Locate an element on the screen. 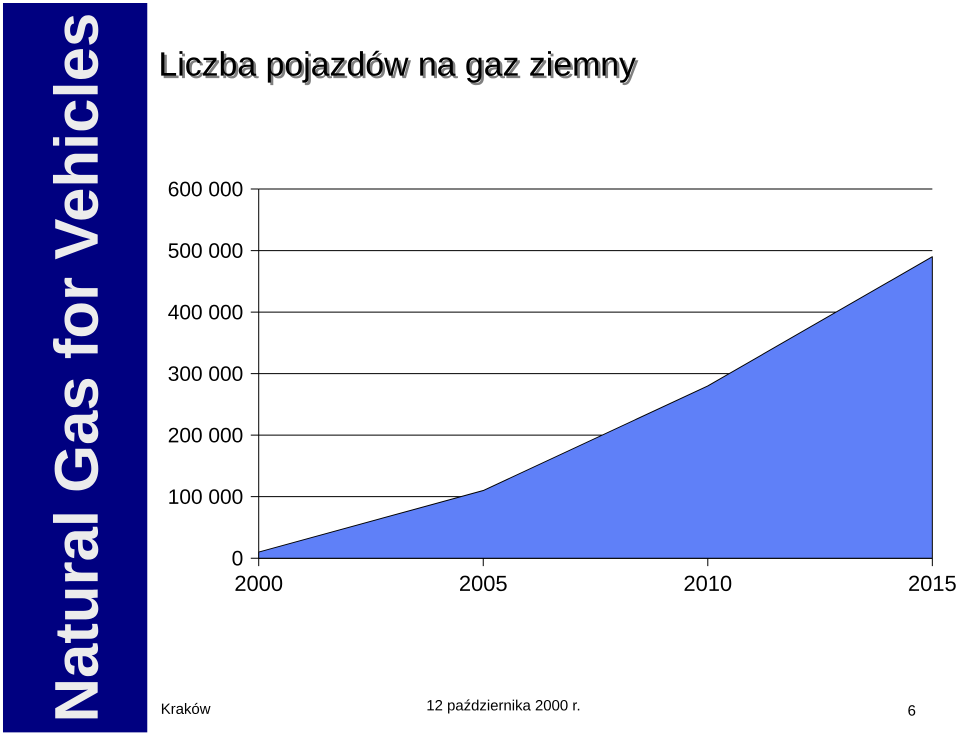  y-tick-label: 200 000 is located at coordinates (205, 435).